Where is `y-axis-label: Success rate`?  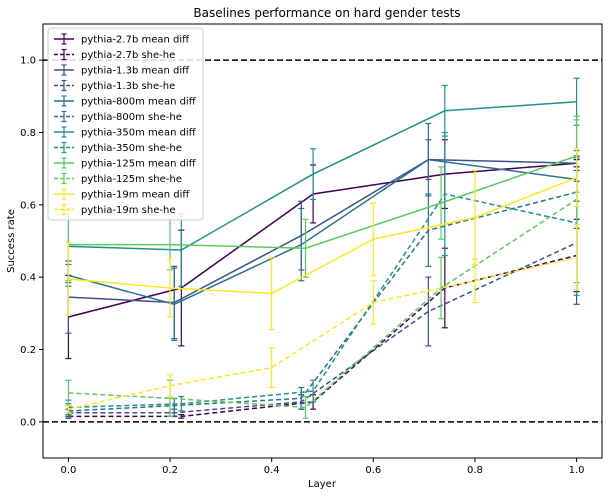 y-axis-label: Success rate is located at coordinates (11, 241).